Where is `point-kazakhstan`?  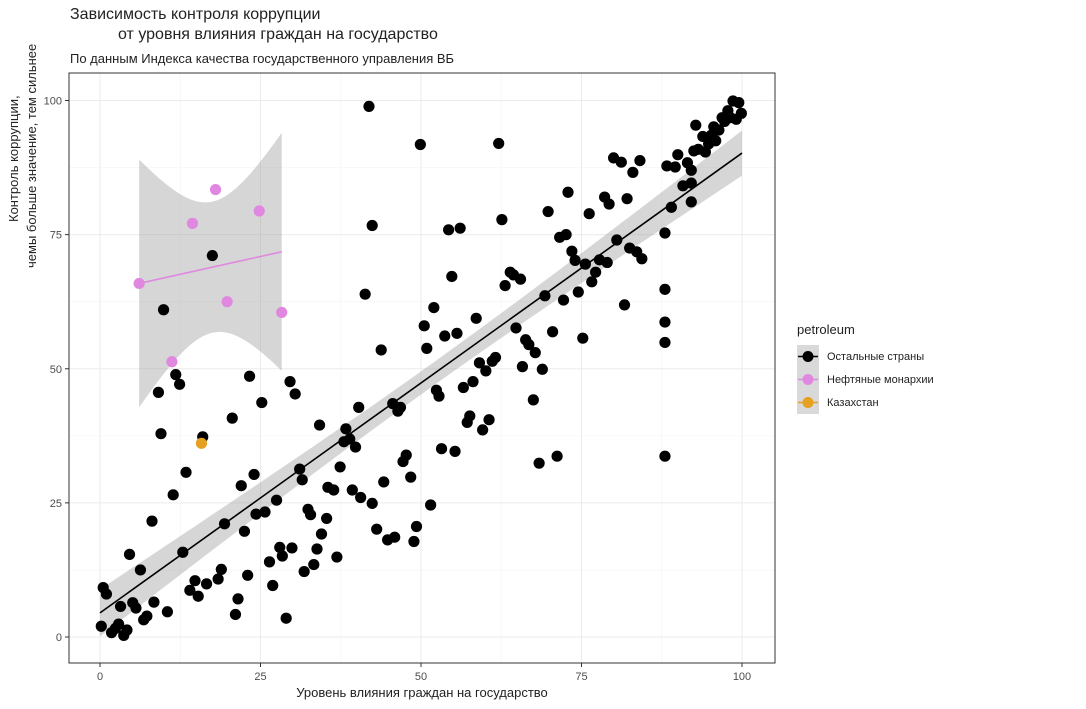 point-kazakhstan is located at coordinates (201, 443).